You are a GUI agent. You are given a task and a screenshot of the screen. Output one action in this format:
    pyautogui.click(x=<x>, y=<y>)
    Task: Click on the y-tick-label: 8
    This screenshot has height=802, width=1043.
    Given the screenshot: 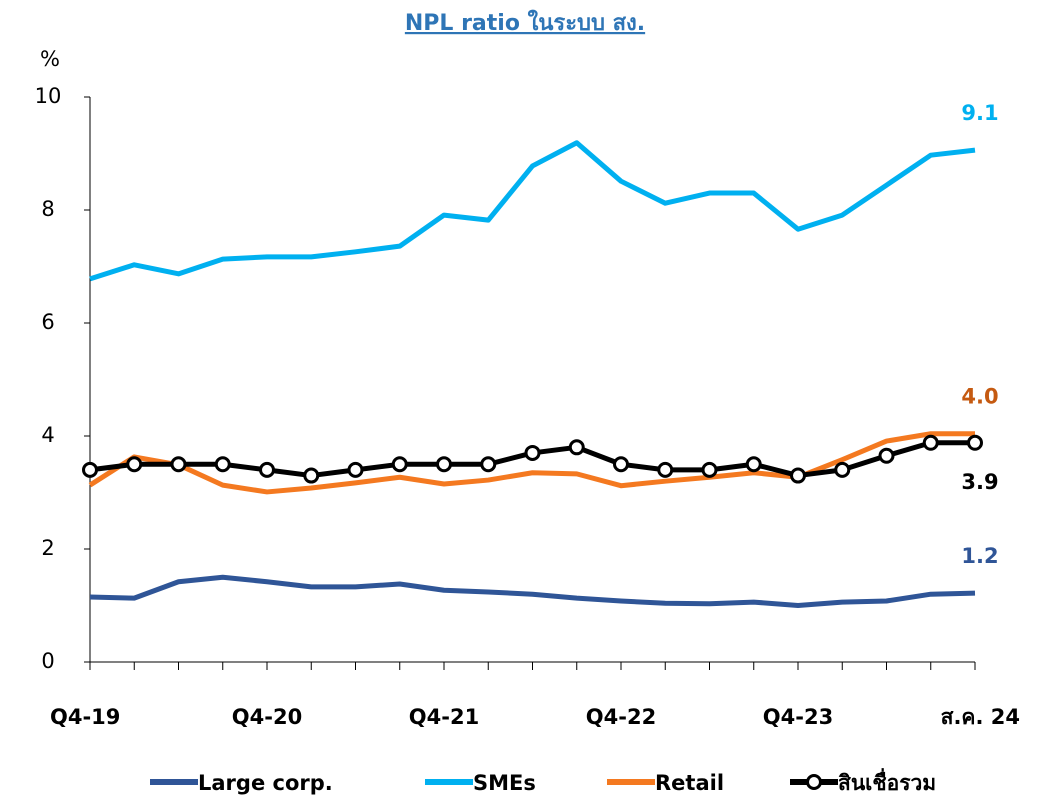 What is the action you would take?
    pyautogui.click(x=47, y=209)
    